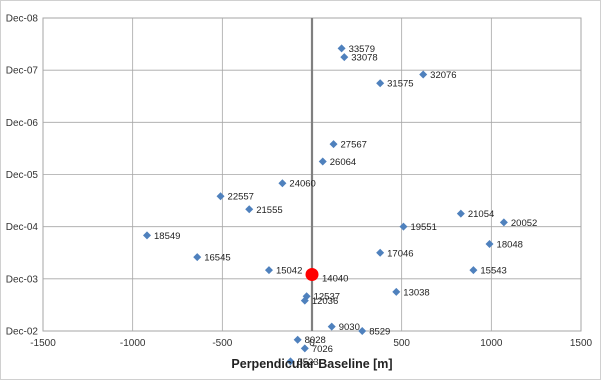  I want to click on x-tick-label: 500, so click(401, 343).